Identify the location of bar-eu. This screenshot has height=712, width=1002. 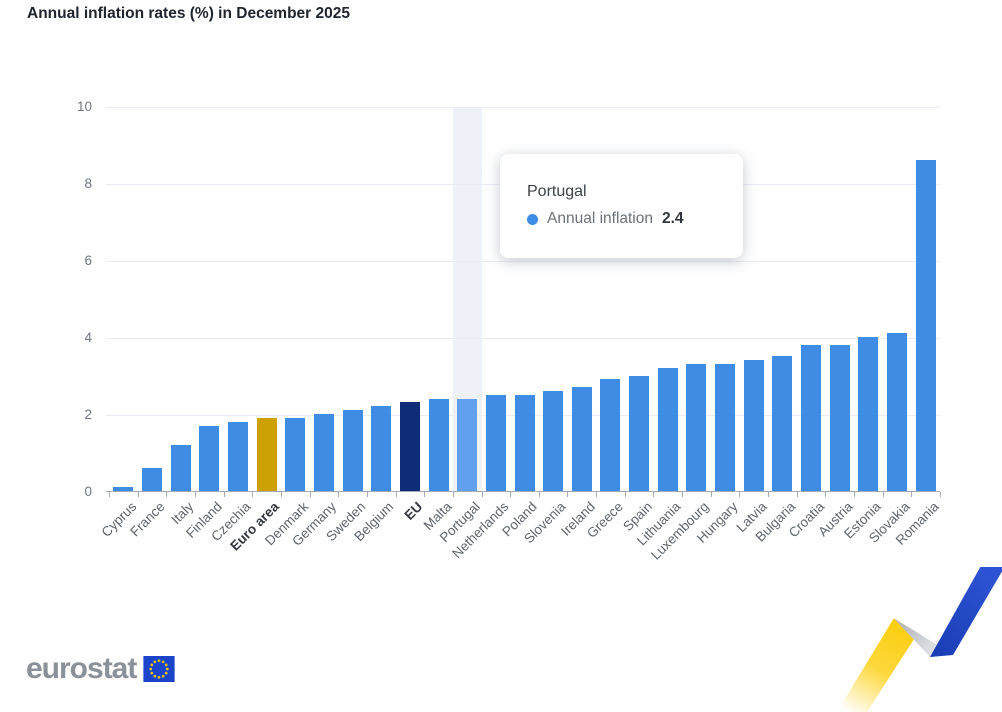
(409, 446).